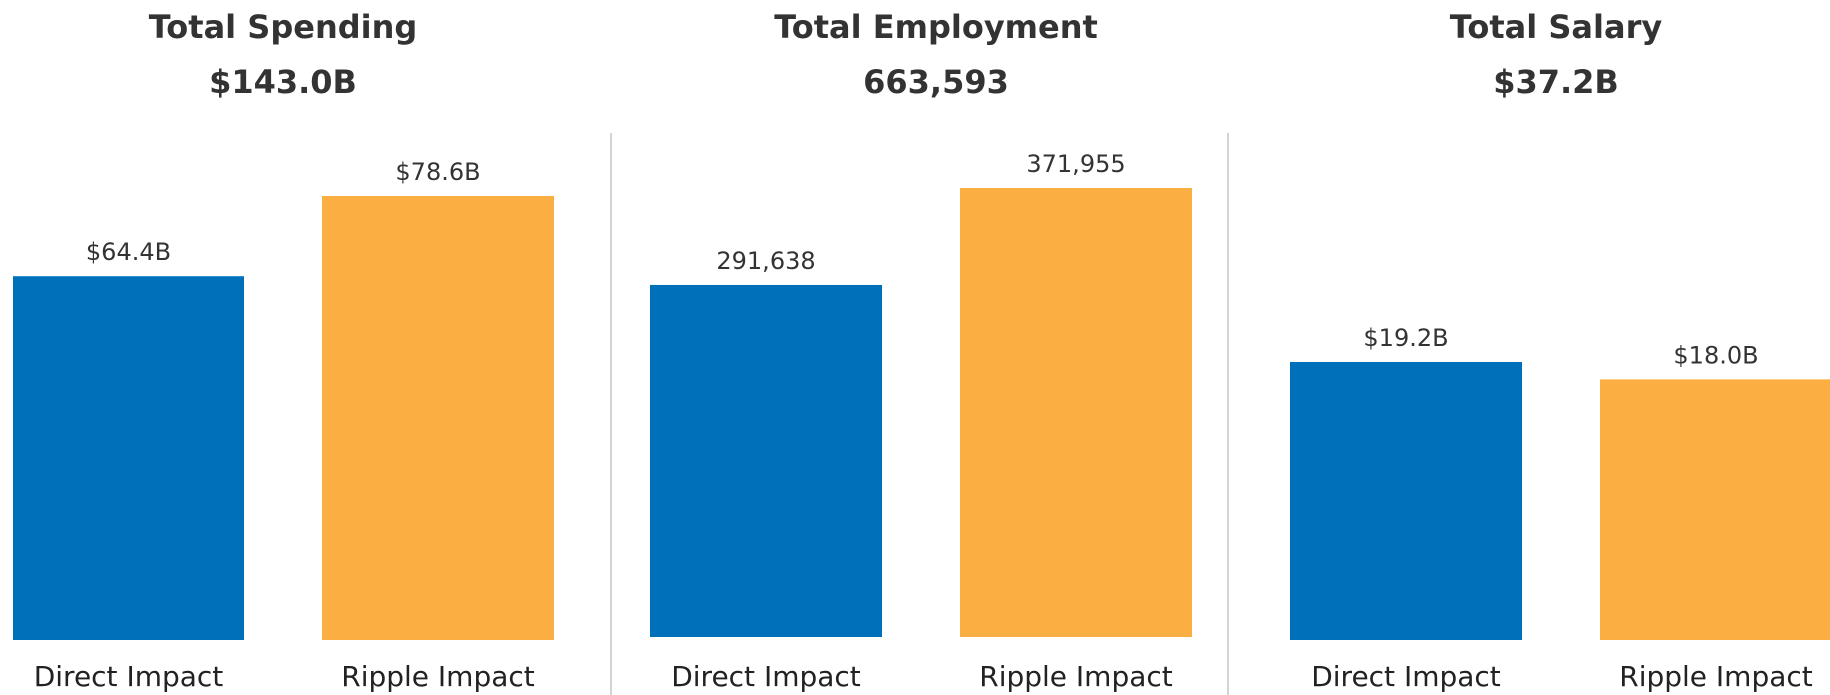 This screenshot has height=695, width=1830. What do you see at coordinates (936, 27) in the screenshot?
I see `total-employment-title: Total Employment` at bounding box center [936, 27].